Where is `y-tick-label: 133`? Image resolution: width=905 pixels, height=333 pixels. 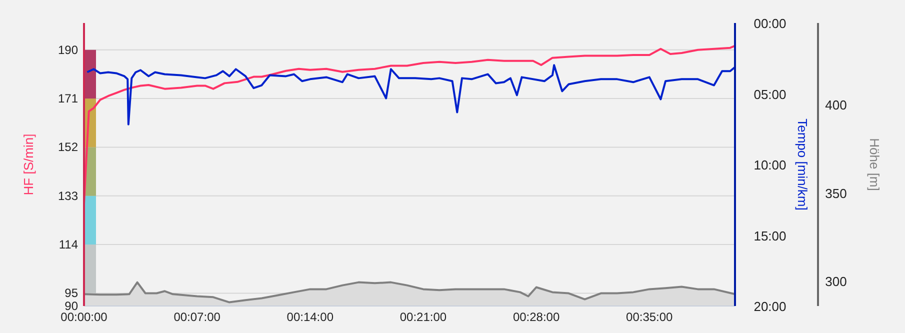
y-tick-label: 133 is located at coordinates (68, 195).